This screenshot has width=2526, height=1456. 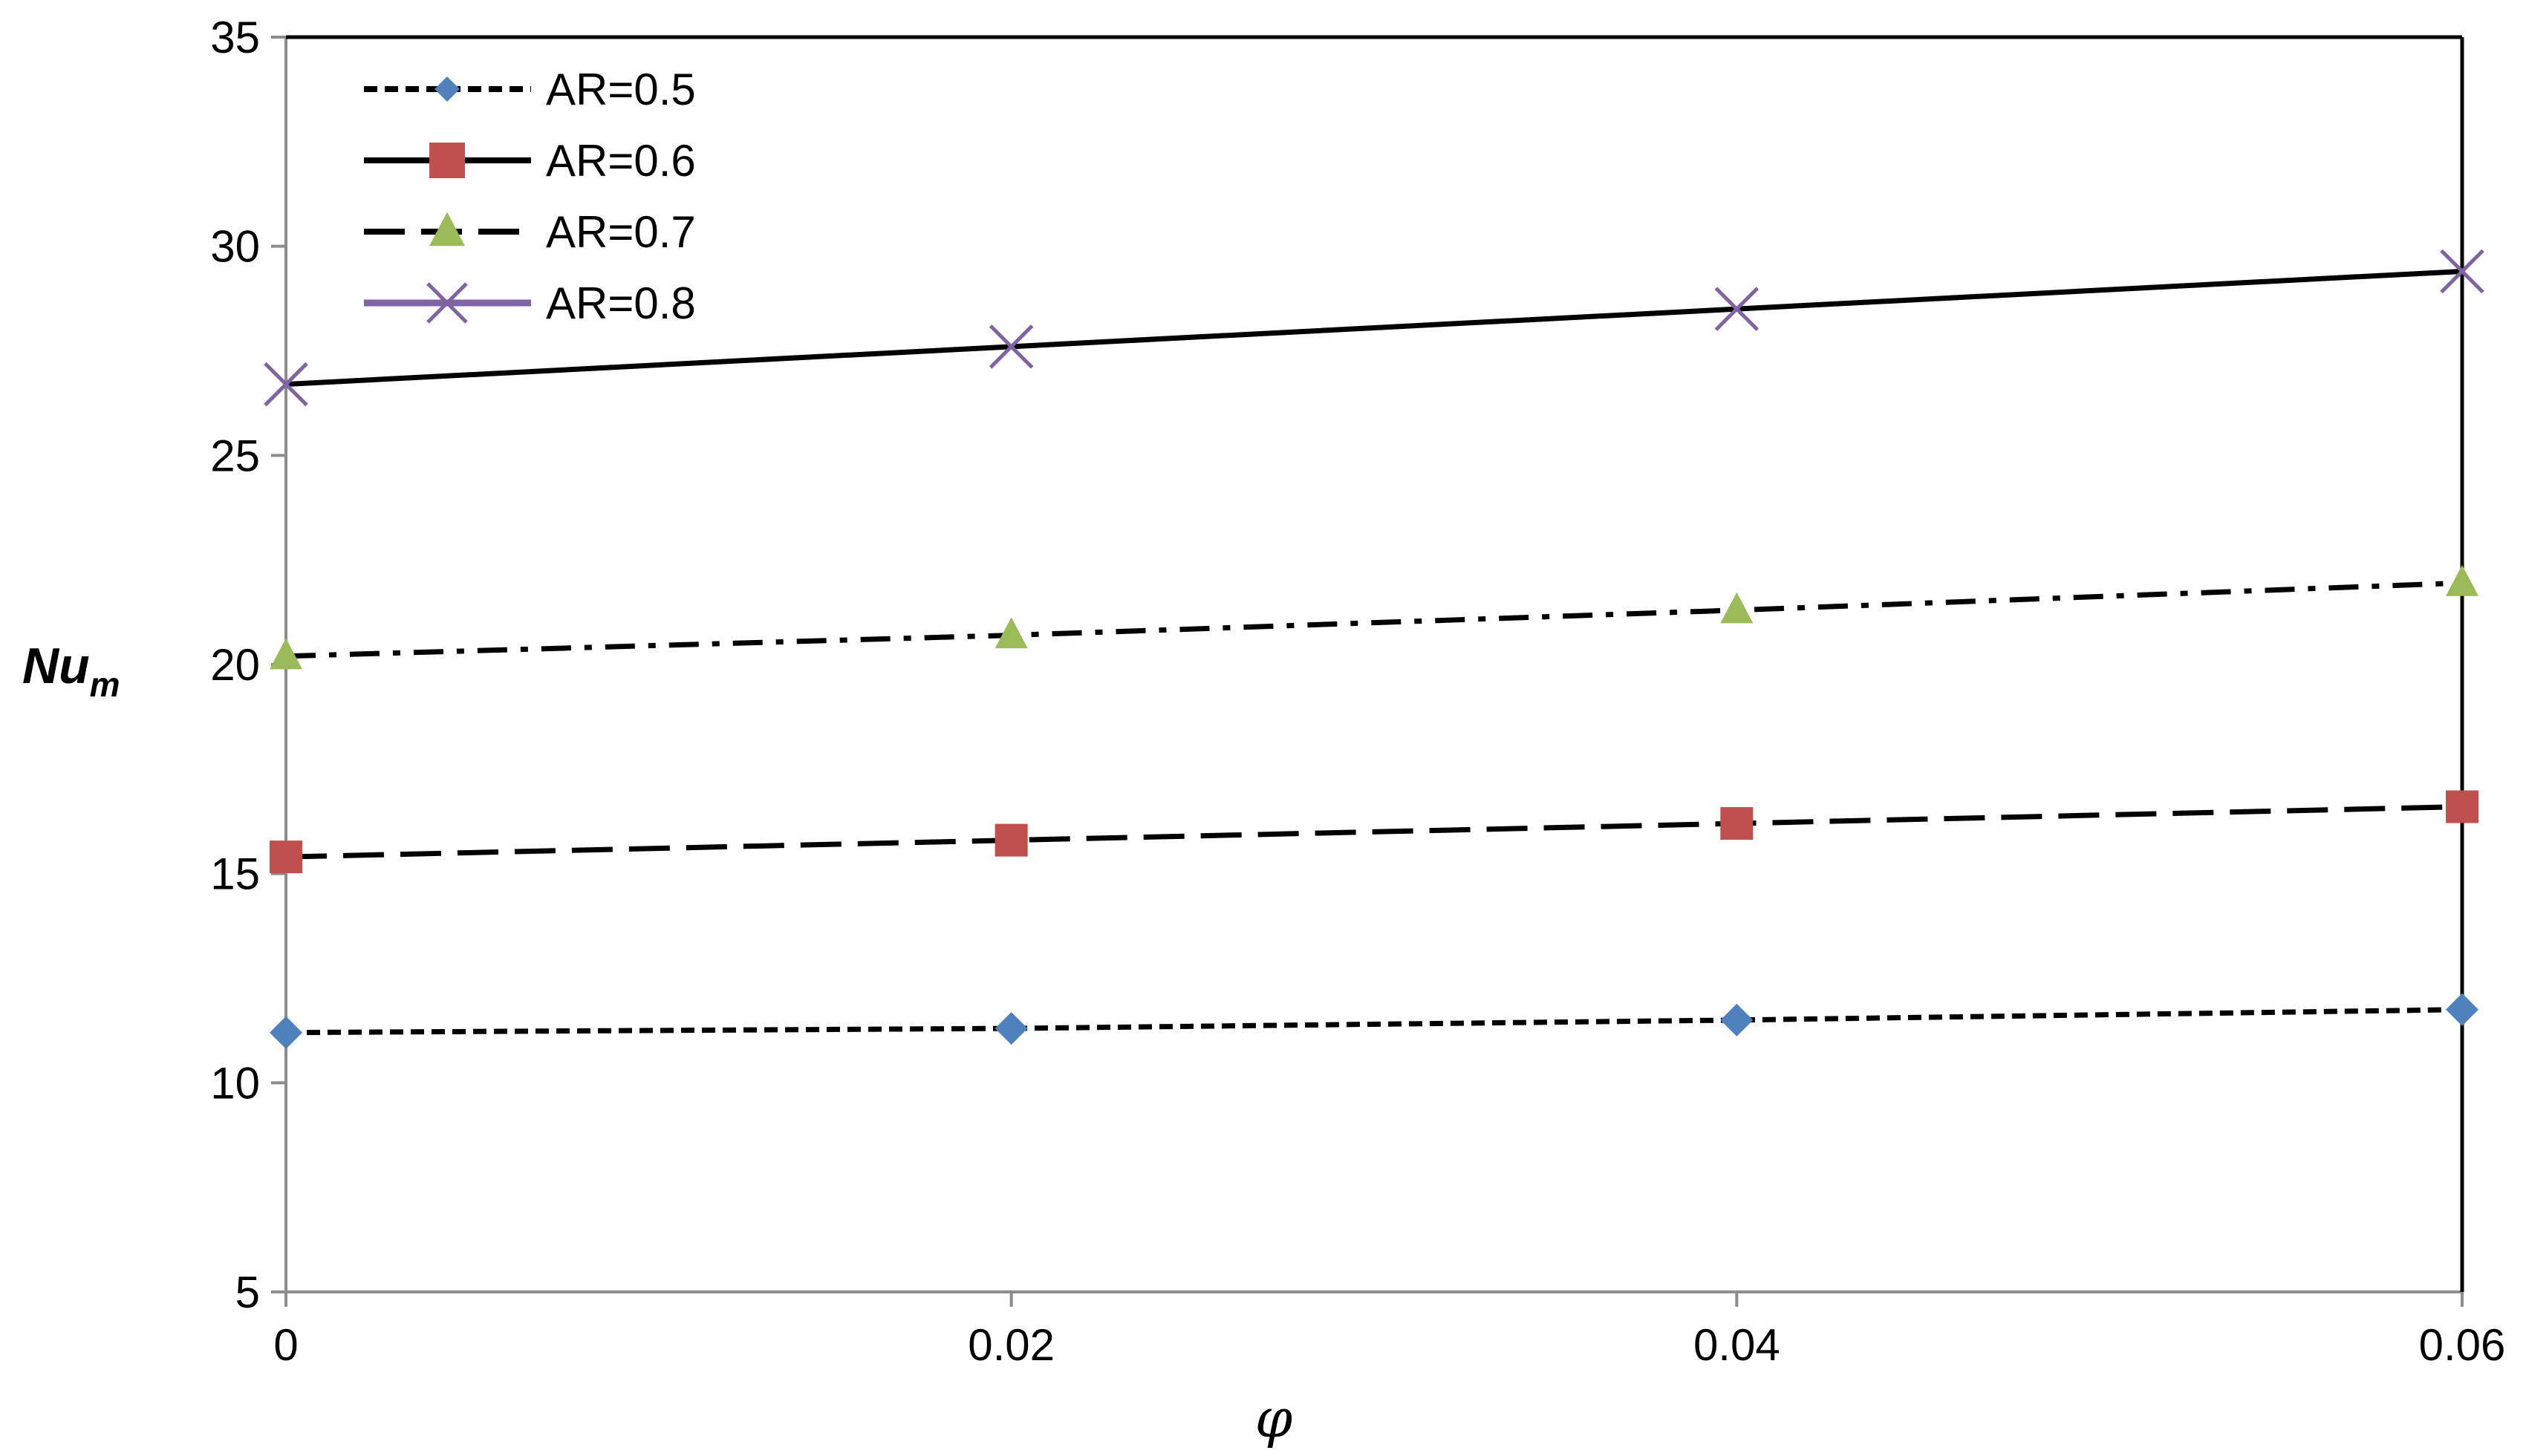 What do you see at coordinates (235, 38) in the screenshot?
I see `y-tick-label: 35` at bounding box center [235, 38].